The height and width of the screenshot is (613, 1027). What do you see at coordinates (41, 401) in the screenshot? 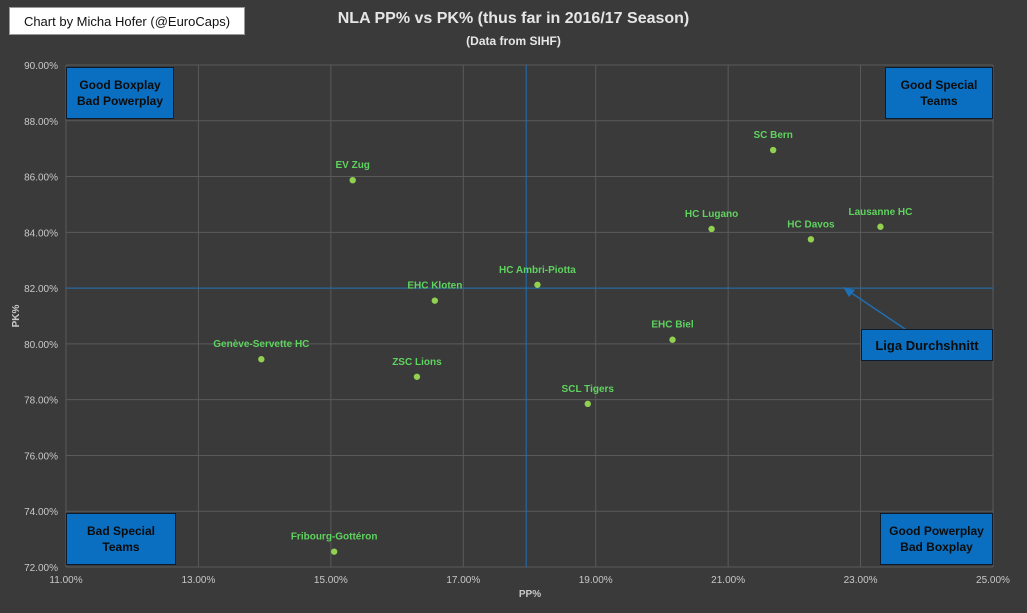
I see `y-tick-label: 78.00%` at bounding box center [41, 401].